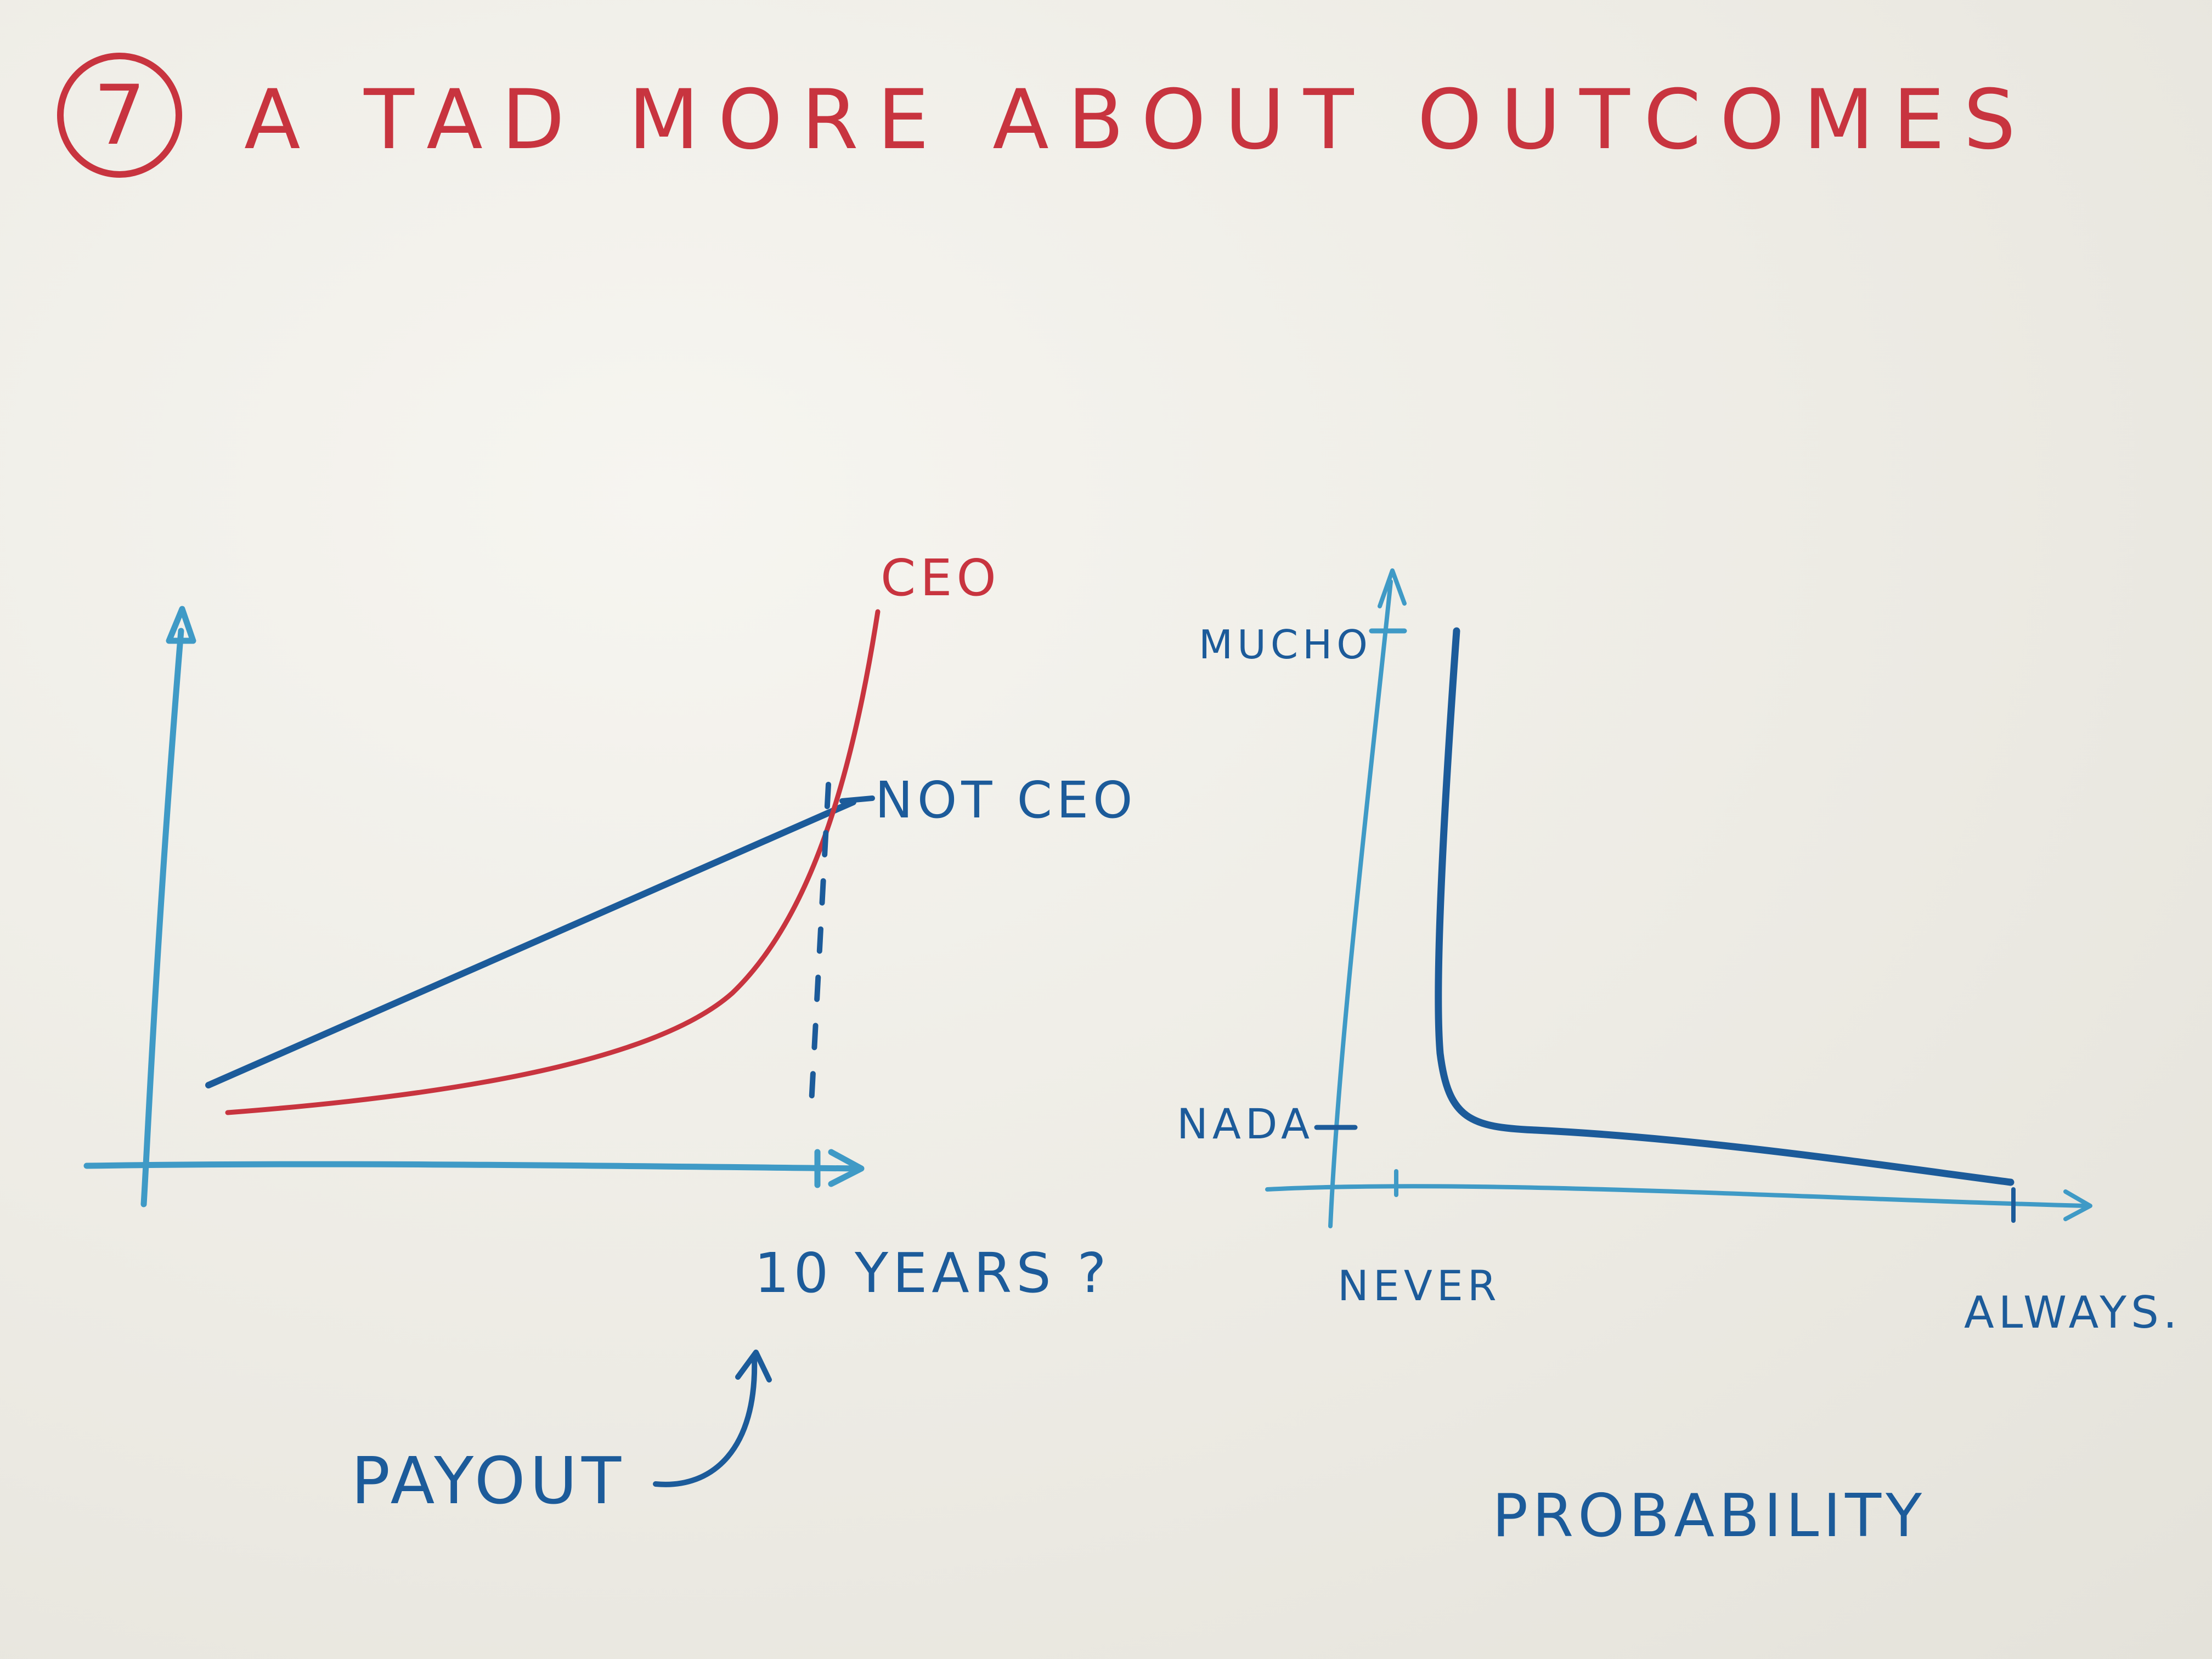 This screenshot has height=1659, width=2212. I want to click on probability-x-axis, so click(1676, 1196).